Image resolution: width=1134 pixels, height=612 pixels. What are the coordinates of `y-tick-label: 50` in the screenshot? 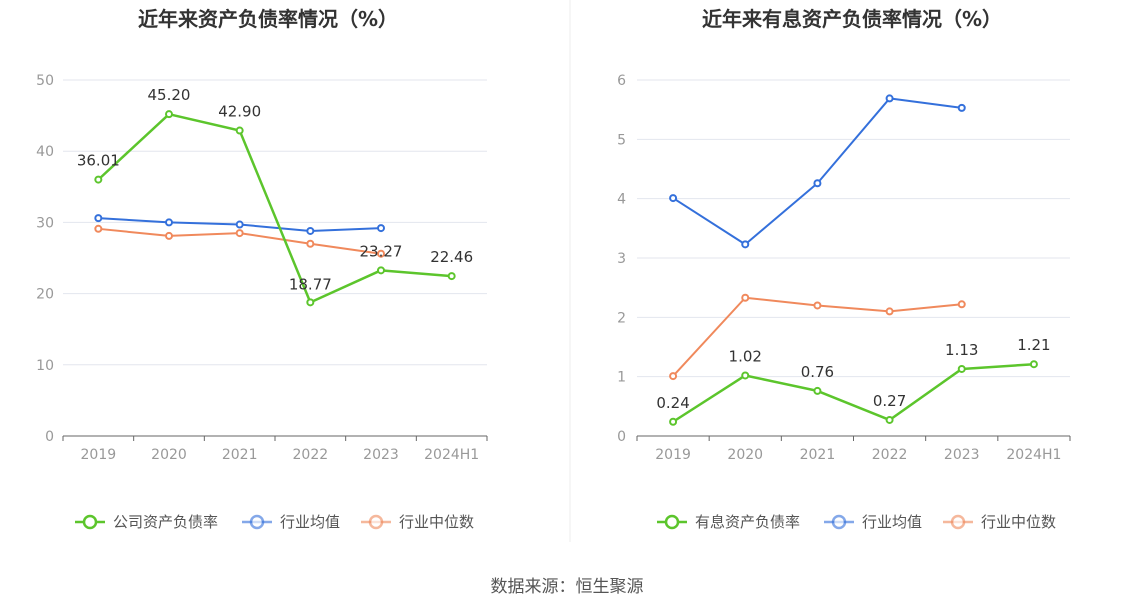 It's located at (45, 81).